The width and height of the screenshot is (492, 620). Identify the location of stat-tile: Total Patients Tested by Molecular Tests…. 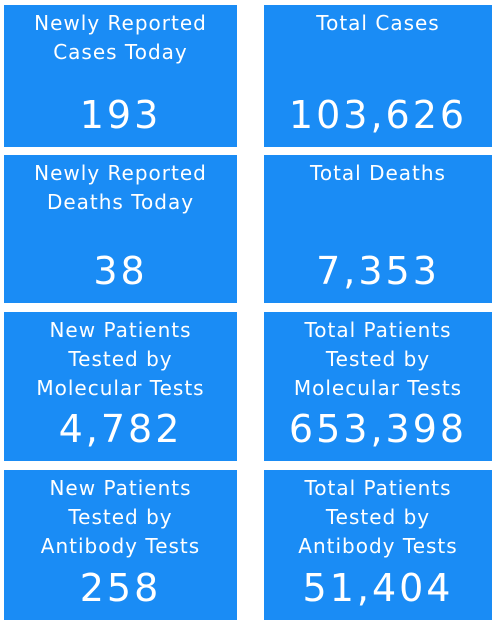
(378, 386).